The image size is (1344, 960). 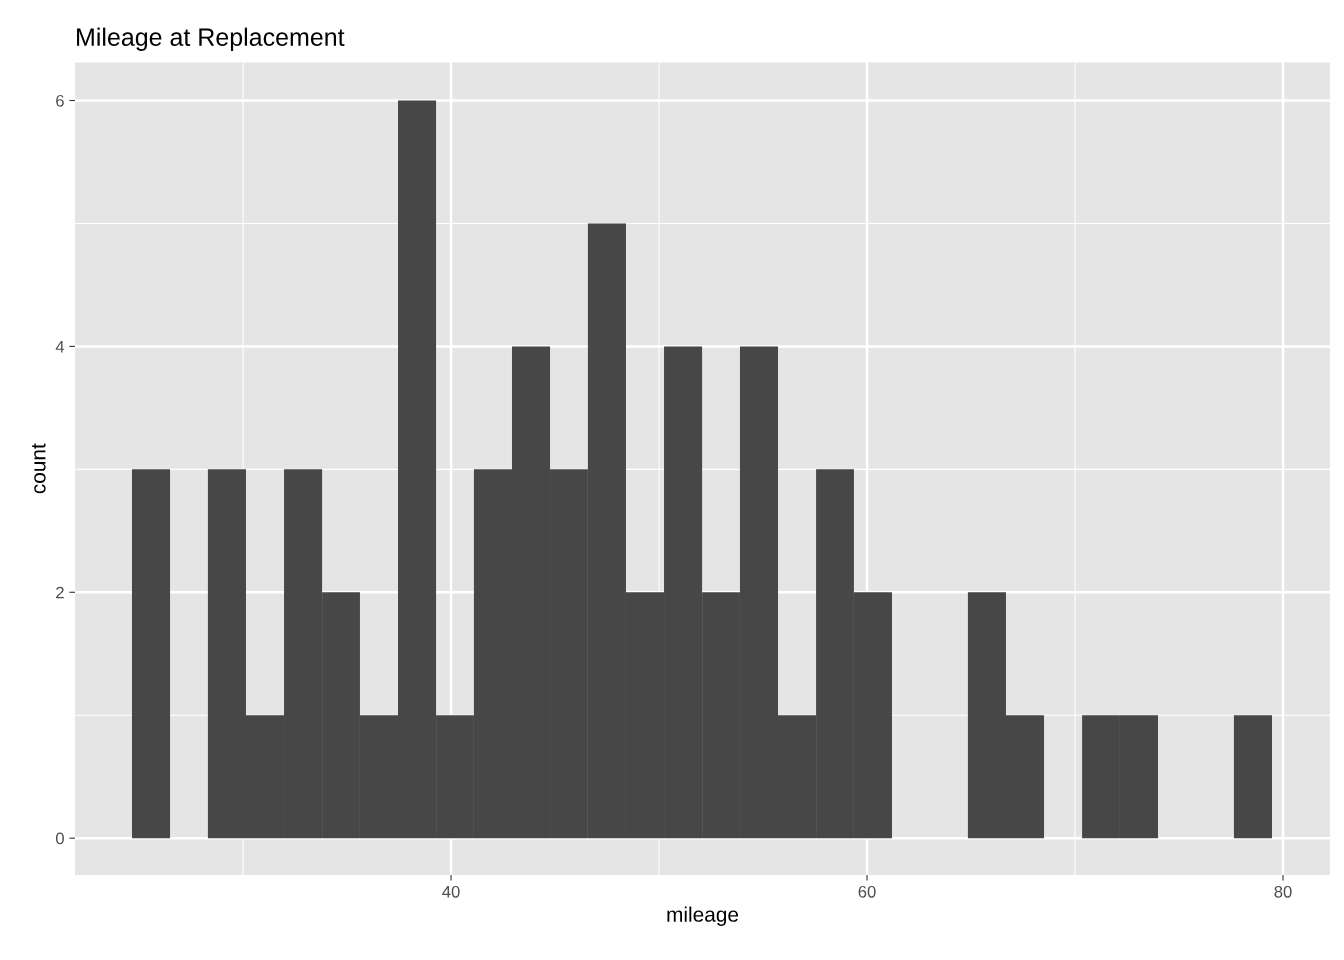 What do you see at coordinates (451, 891) in the screenshot?
I see `x-tick-label: 40` at bounding box center [451, 891].